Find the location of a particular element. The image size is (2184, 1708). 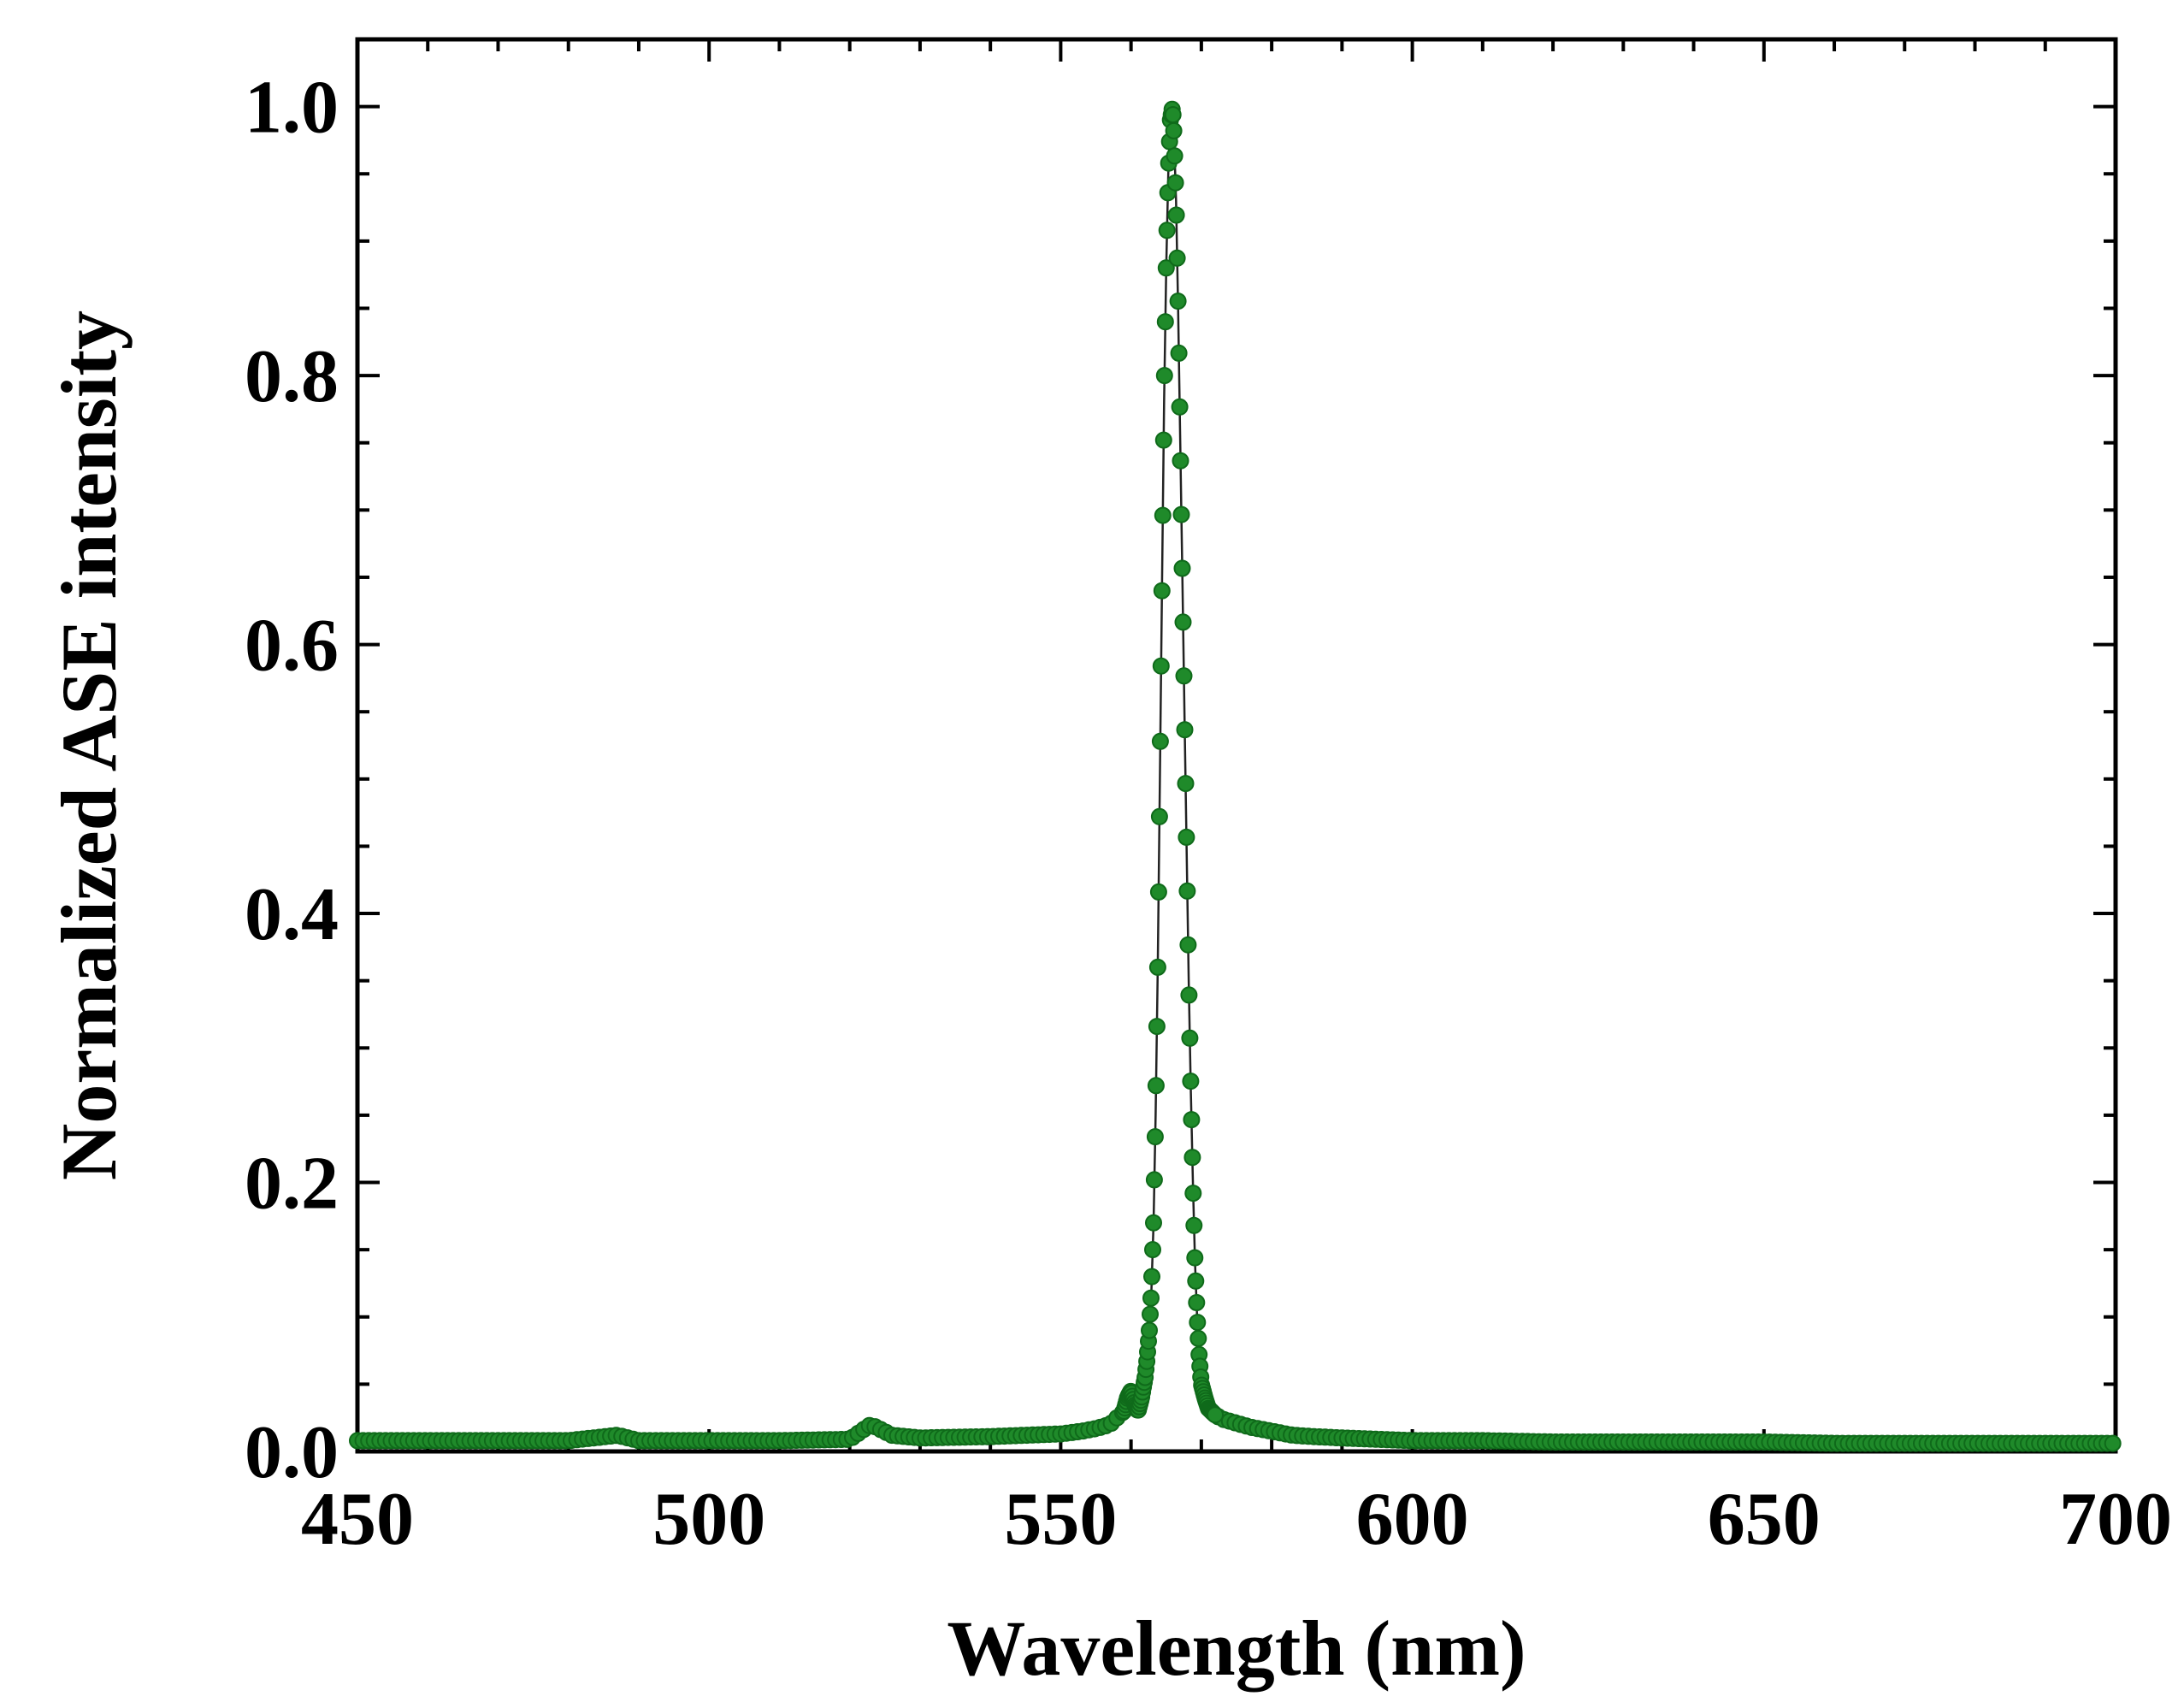

y-tick-label: 1.0 is located at coordinates (292, 108).